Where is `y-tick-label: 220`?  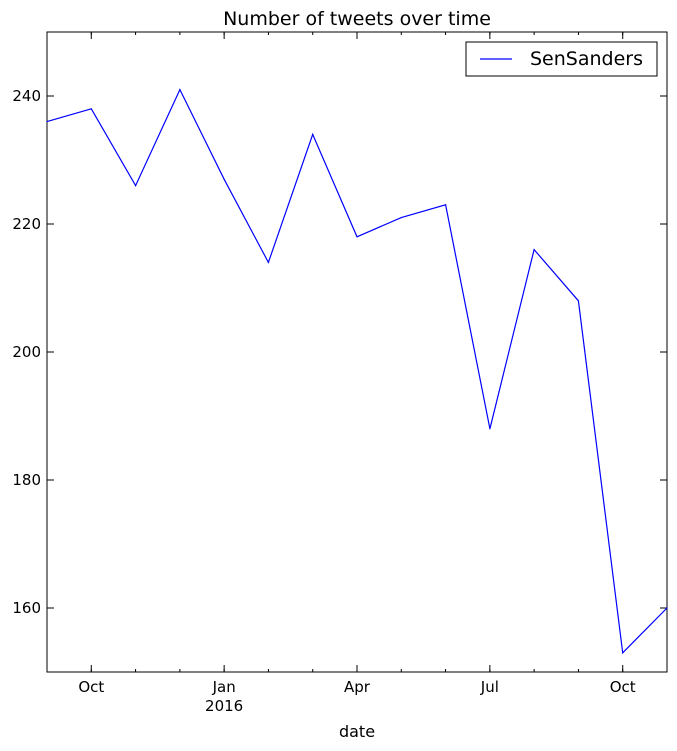 y-tick-label: 220 is located at coordinates (26, 224).